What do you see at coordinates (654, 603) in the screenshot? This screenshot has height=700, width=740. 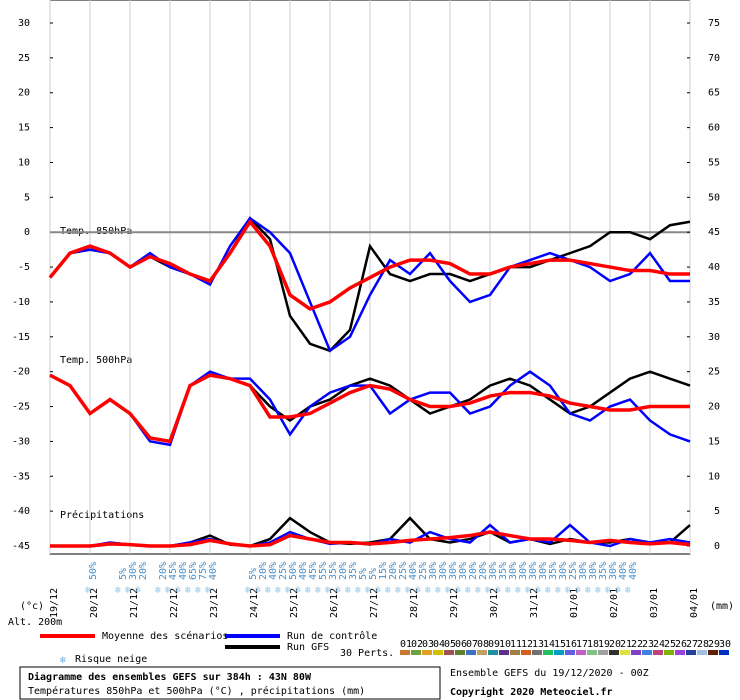 I see `x-tick-label: 03/01` at bounding box center [654, 603].